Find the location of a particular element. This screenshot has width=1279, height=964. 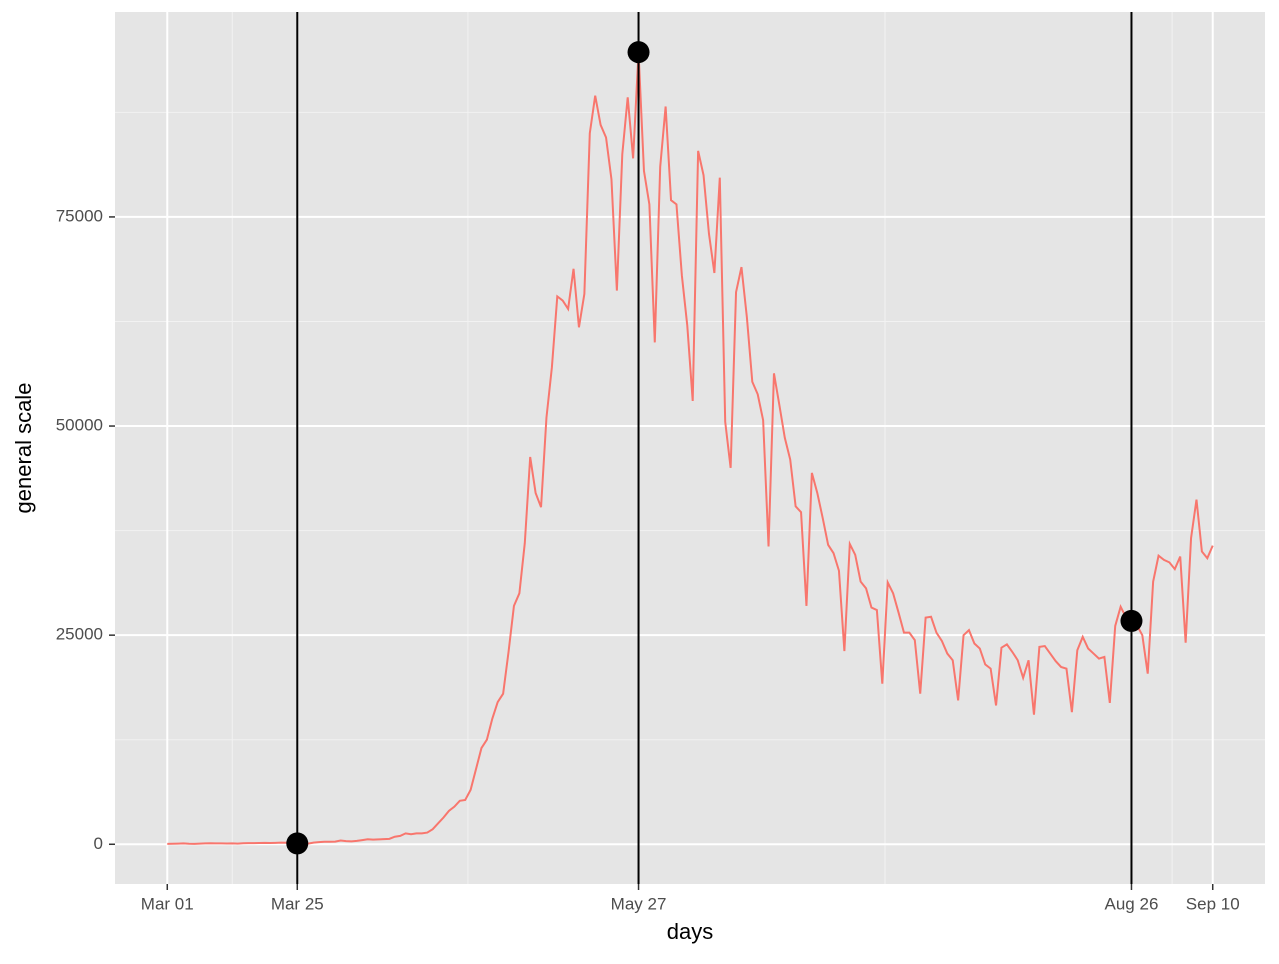

y-tick-label: 0 is located at coordinates (98, 843).